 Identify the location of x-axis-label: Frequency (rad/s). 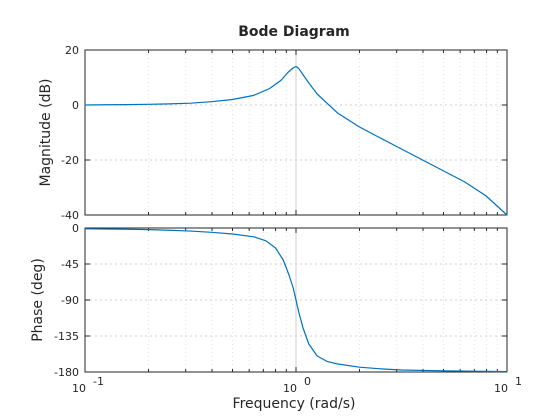
(294, 404).